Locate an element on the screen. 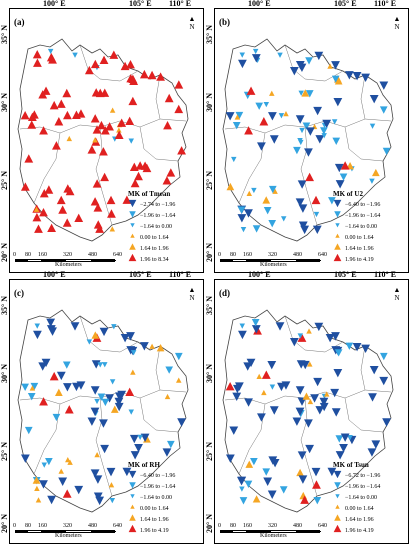 The width and height of the screenshot is (417, 550). legend-entry: 1.96 to 8.34 is located at coordinates (165, 259).